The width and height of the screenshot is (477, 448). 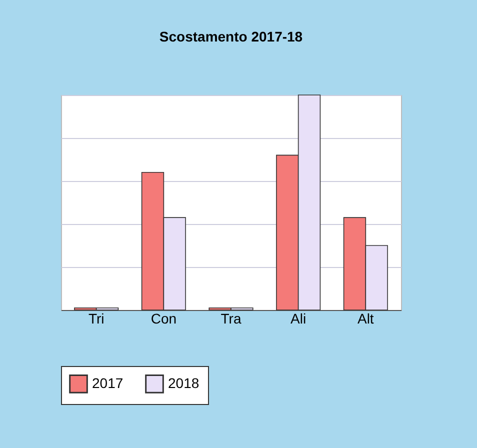 I want to click on legend-label: 2017, so click(x=108, y=382).